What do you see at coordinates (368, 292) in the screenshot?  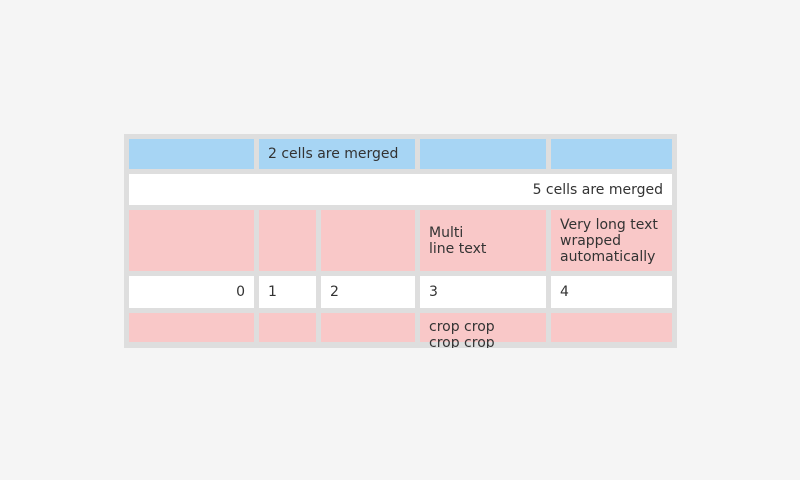 I see `cell-value-2: 2` at bounding box center [368, 292].